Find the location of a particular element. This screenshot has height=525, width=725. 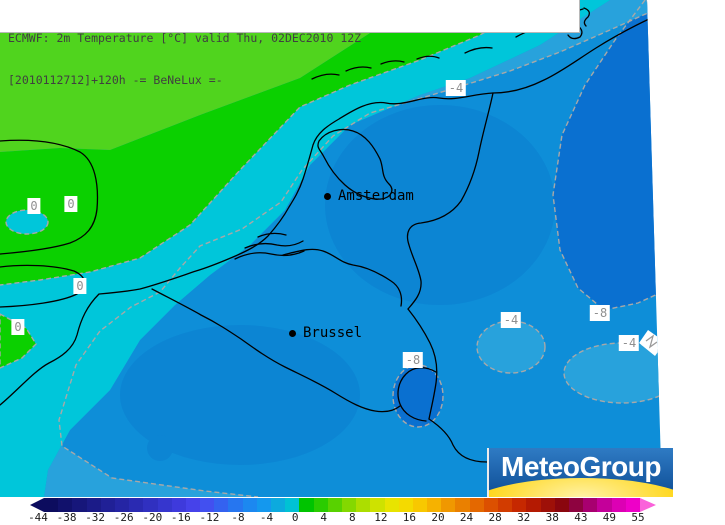

colorbar-tick-label: 38 is located at coordinates (552, 517).